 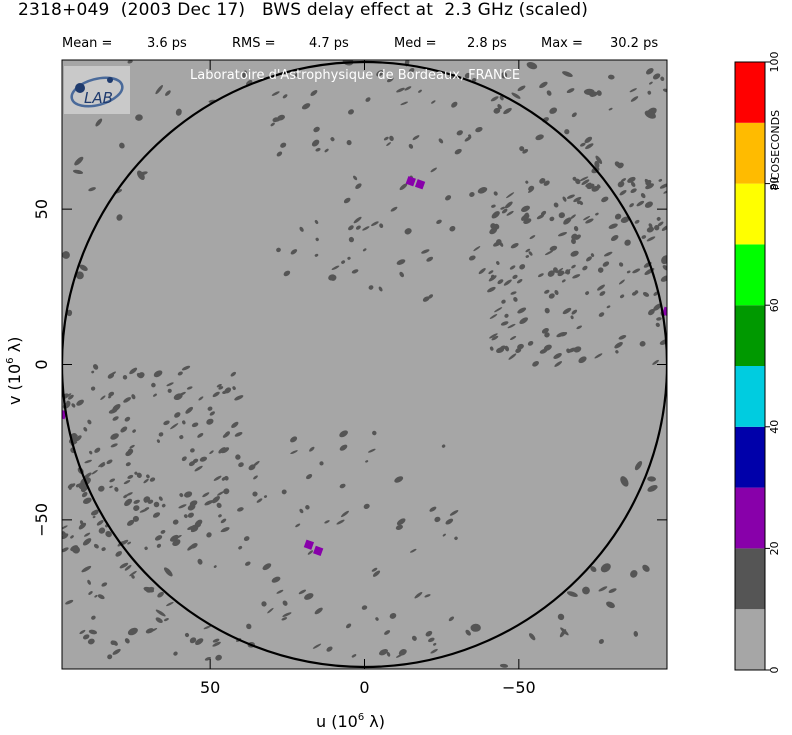 I want to click on x-tick-label: 50, so click(x=210, y=687).